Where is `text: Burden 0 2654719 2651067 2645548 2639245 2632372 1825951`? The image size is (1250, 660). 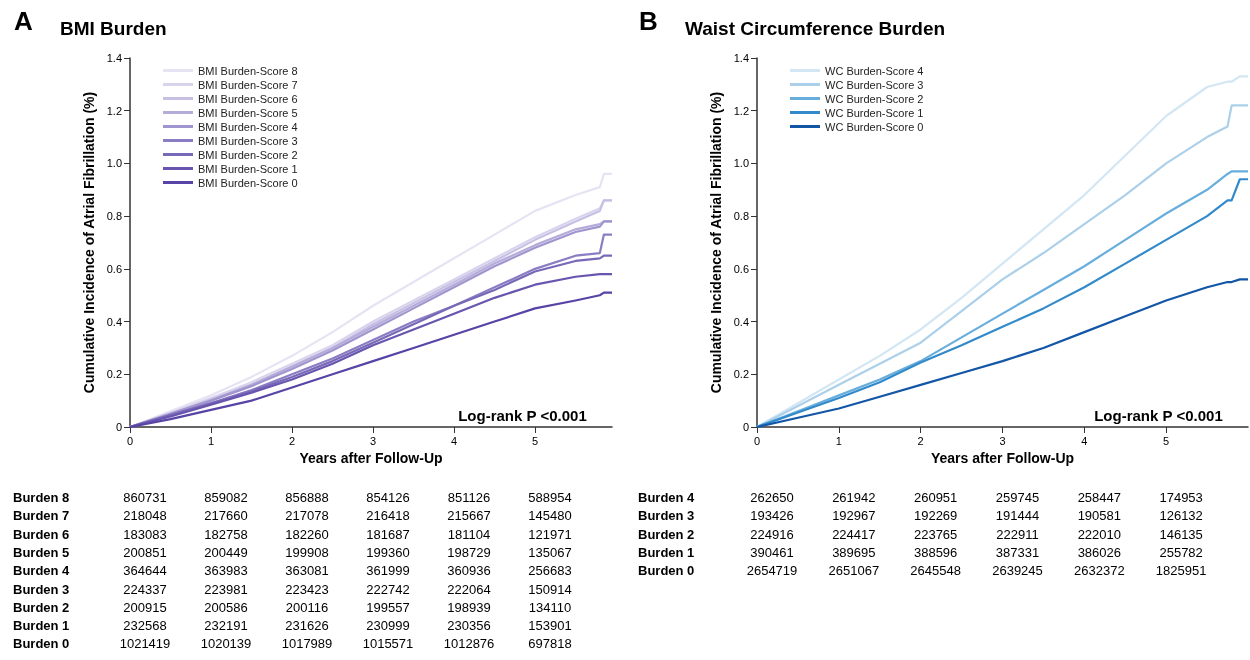 text: Burden 0 2654719 2651067 2645548 2639245 2632372 1825951 is located at coordinates (922, 571).